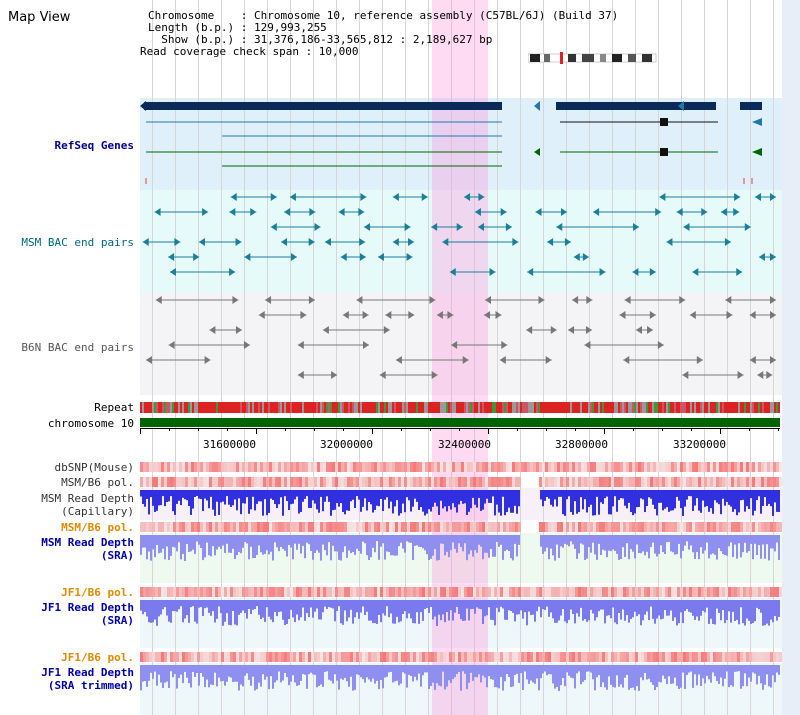 Image resolution: width=800 pixels, height=715 pixels. Describe the element at coordinates (593, 58) in the screenshot. I see `chromosome-ideogram` at that location.